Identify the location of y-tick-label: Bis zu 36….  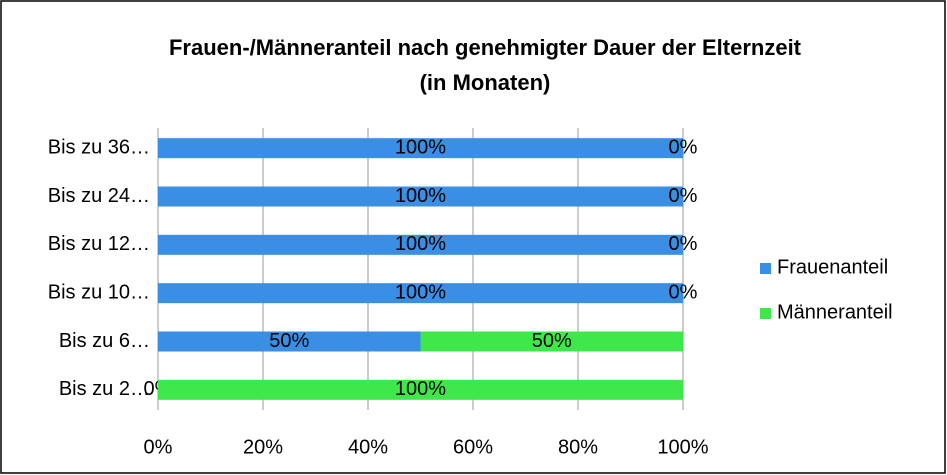
(99, 147).